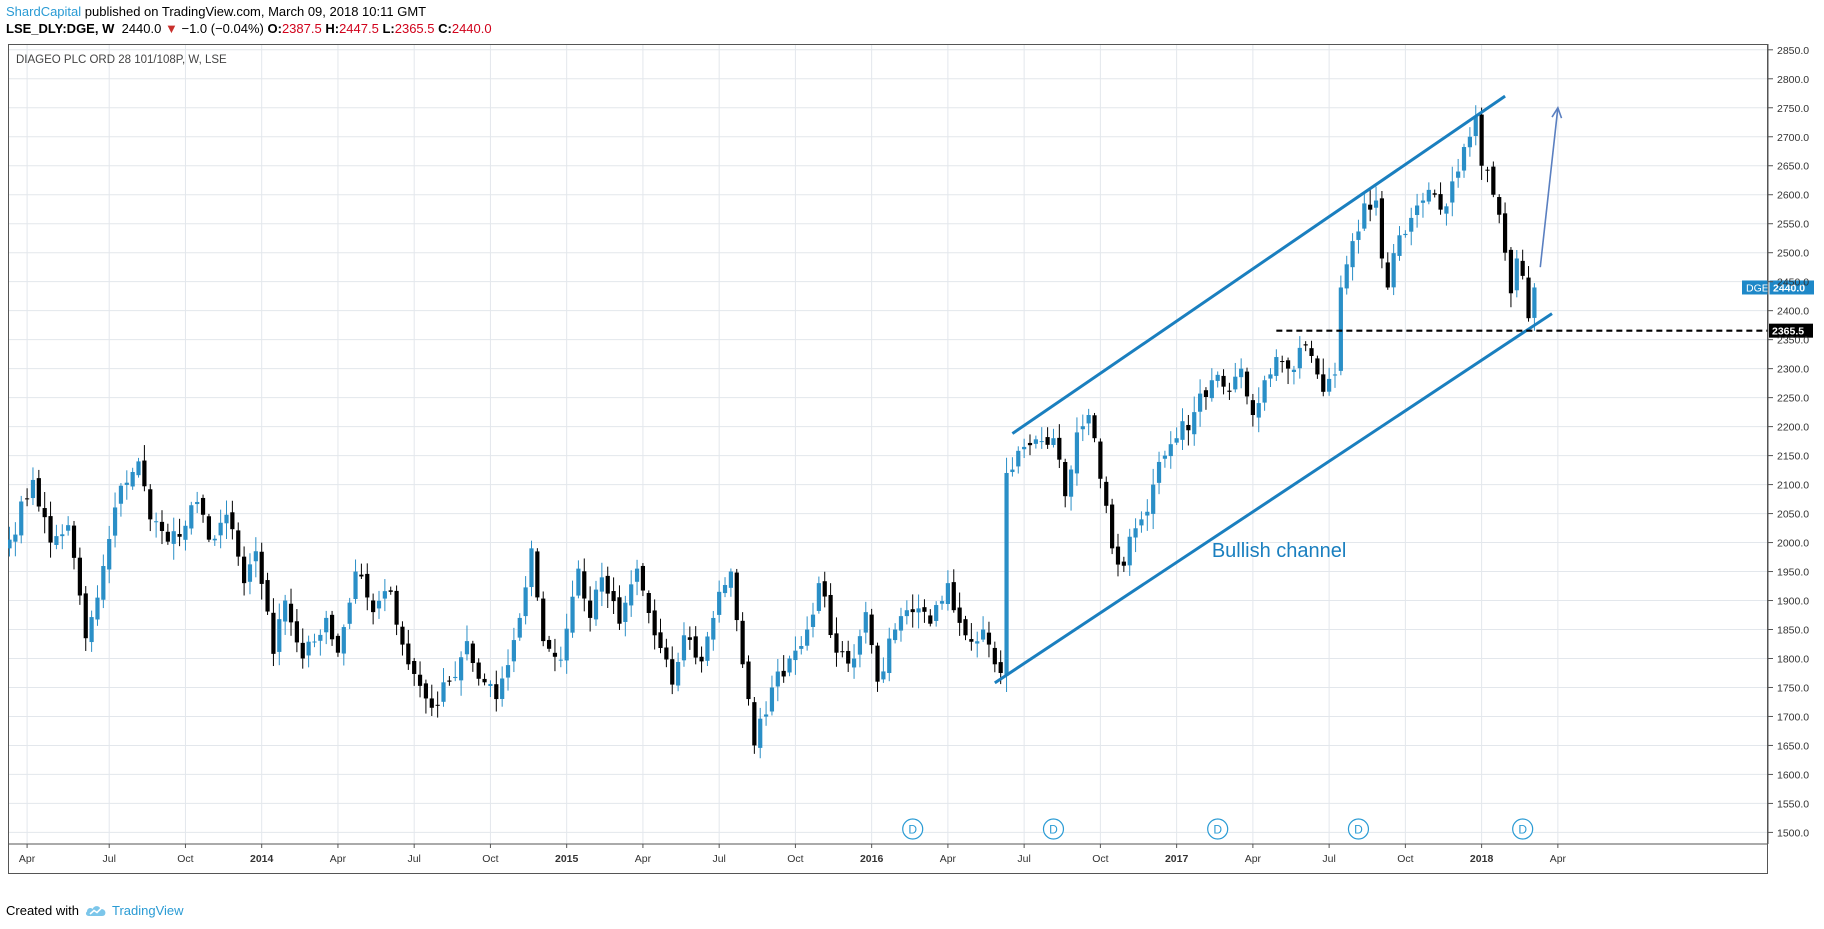 Image resolution: width=1824 pixels, height=929 pixels. Describe the element at coordinates (301, 28) in the screenshot. I see `open-value: 2387.5` at that location.